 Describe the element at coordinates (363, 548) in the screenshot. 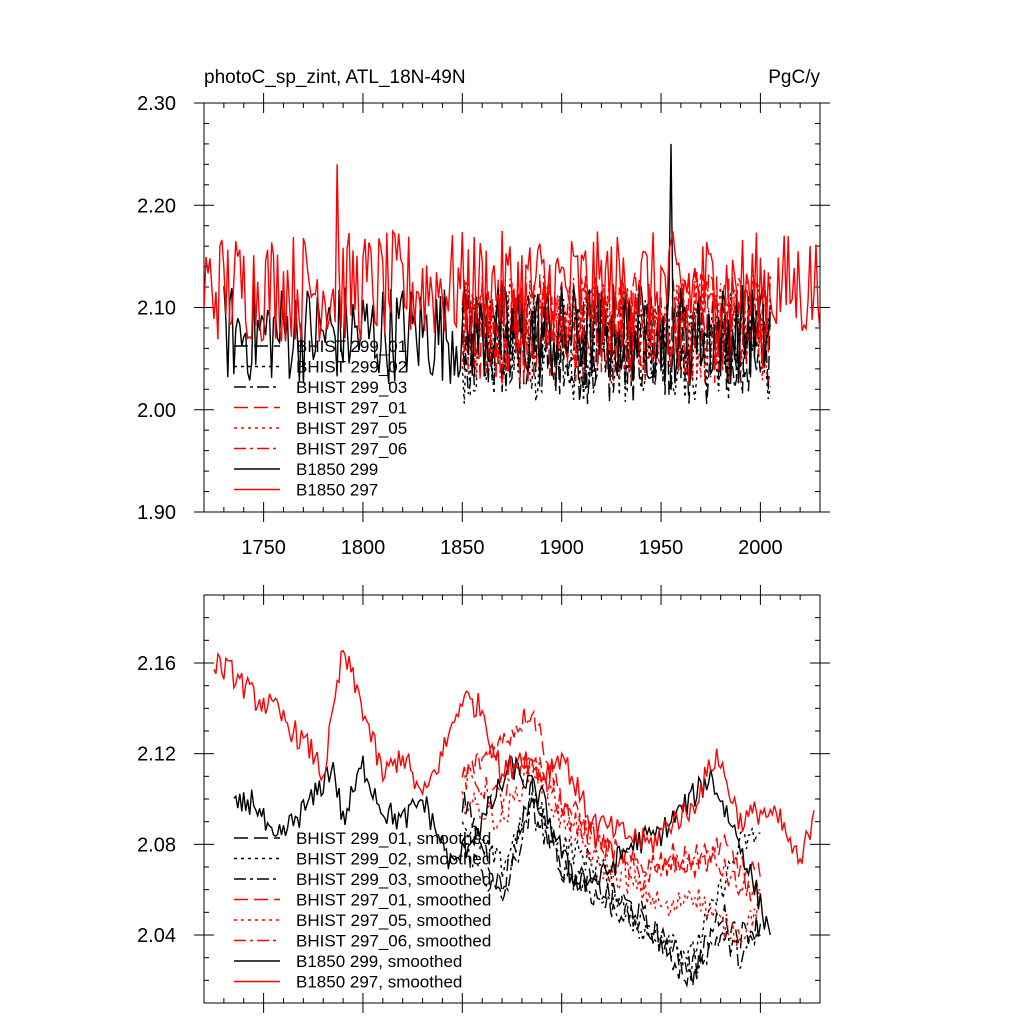

I see `x-tick-label: 1800` at that location.